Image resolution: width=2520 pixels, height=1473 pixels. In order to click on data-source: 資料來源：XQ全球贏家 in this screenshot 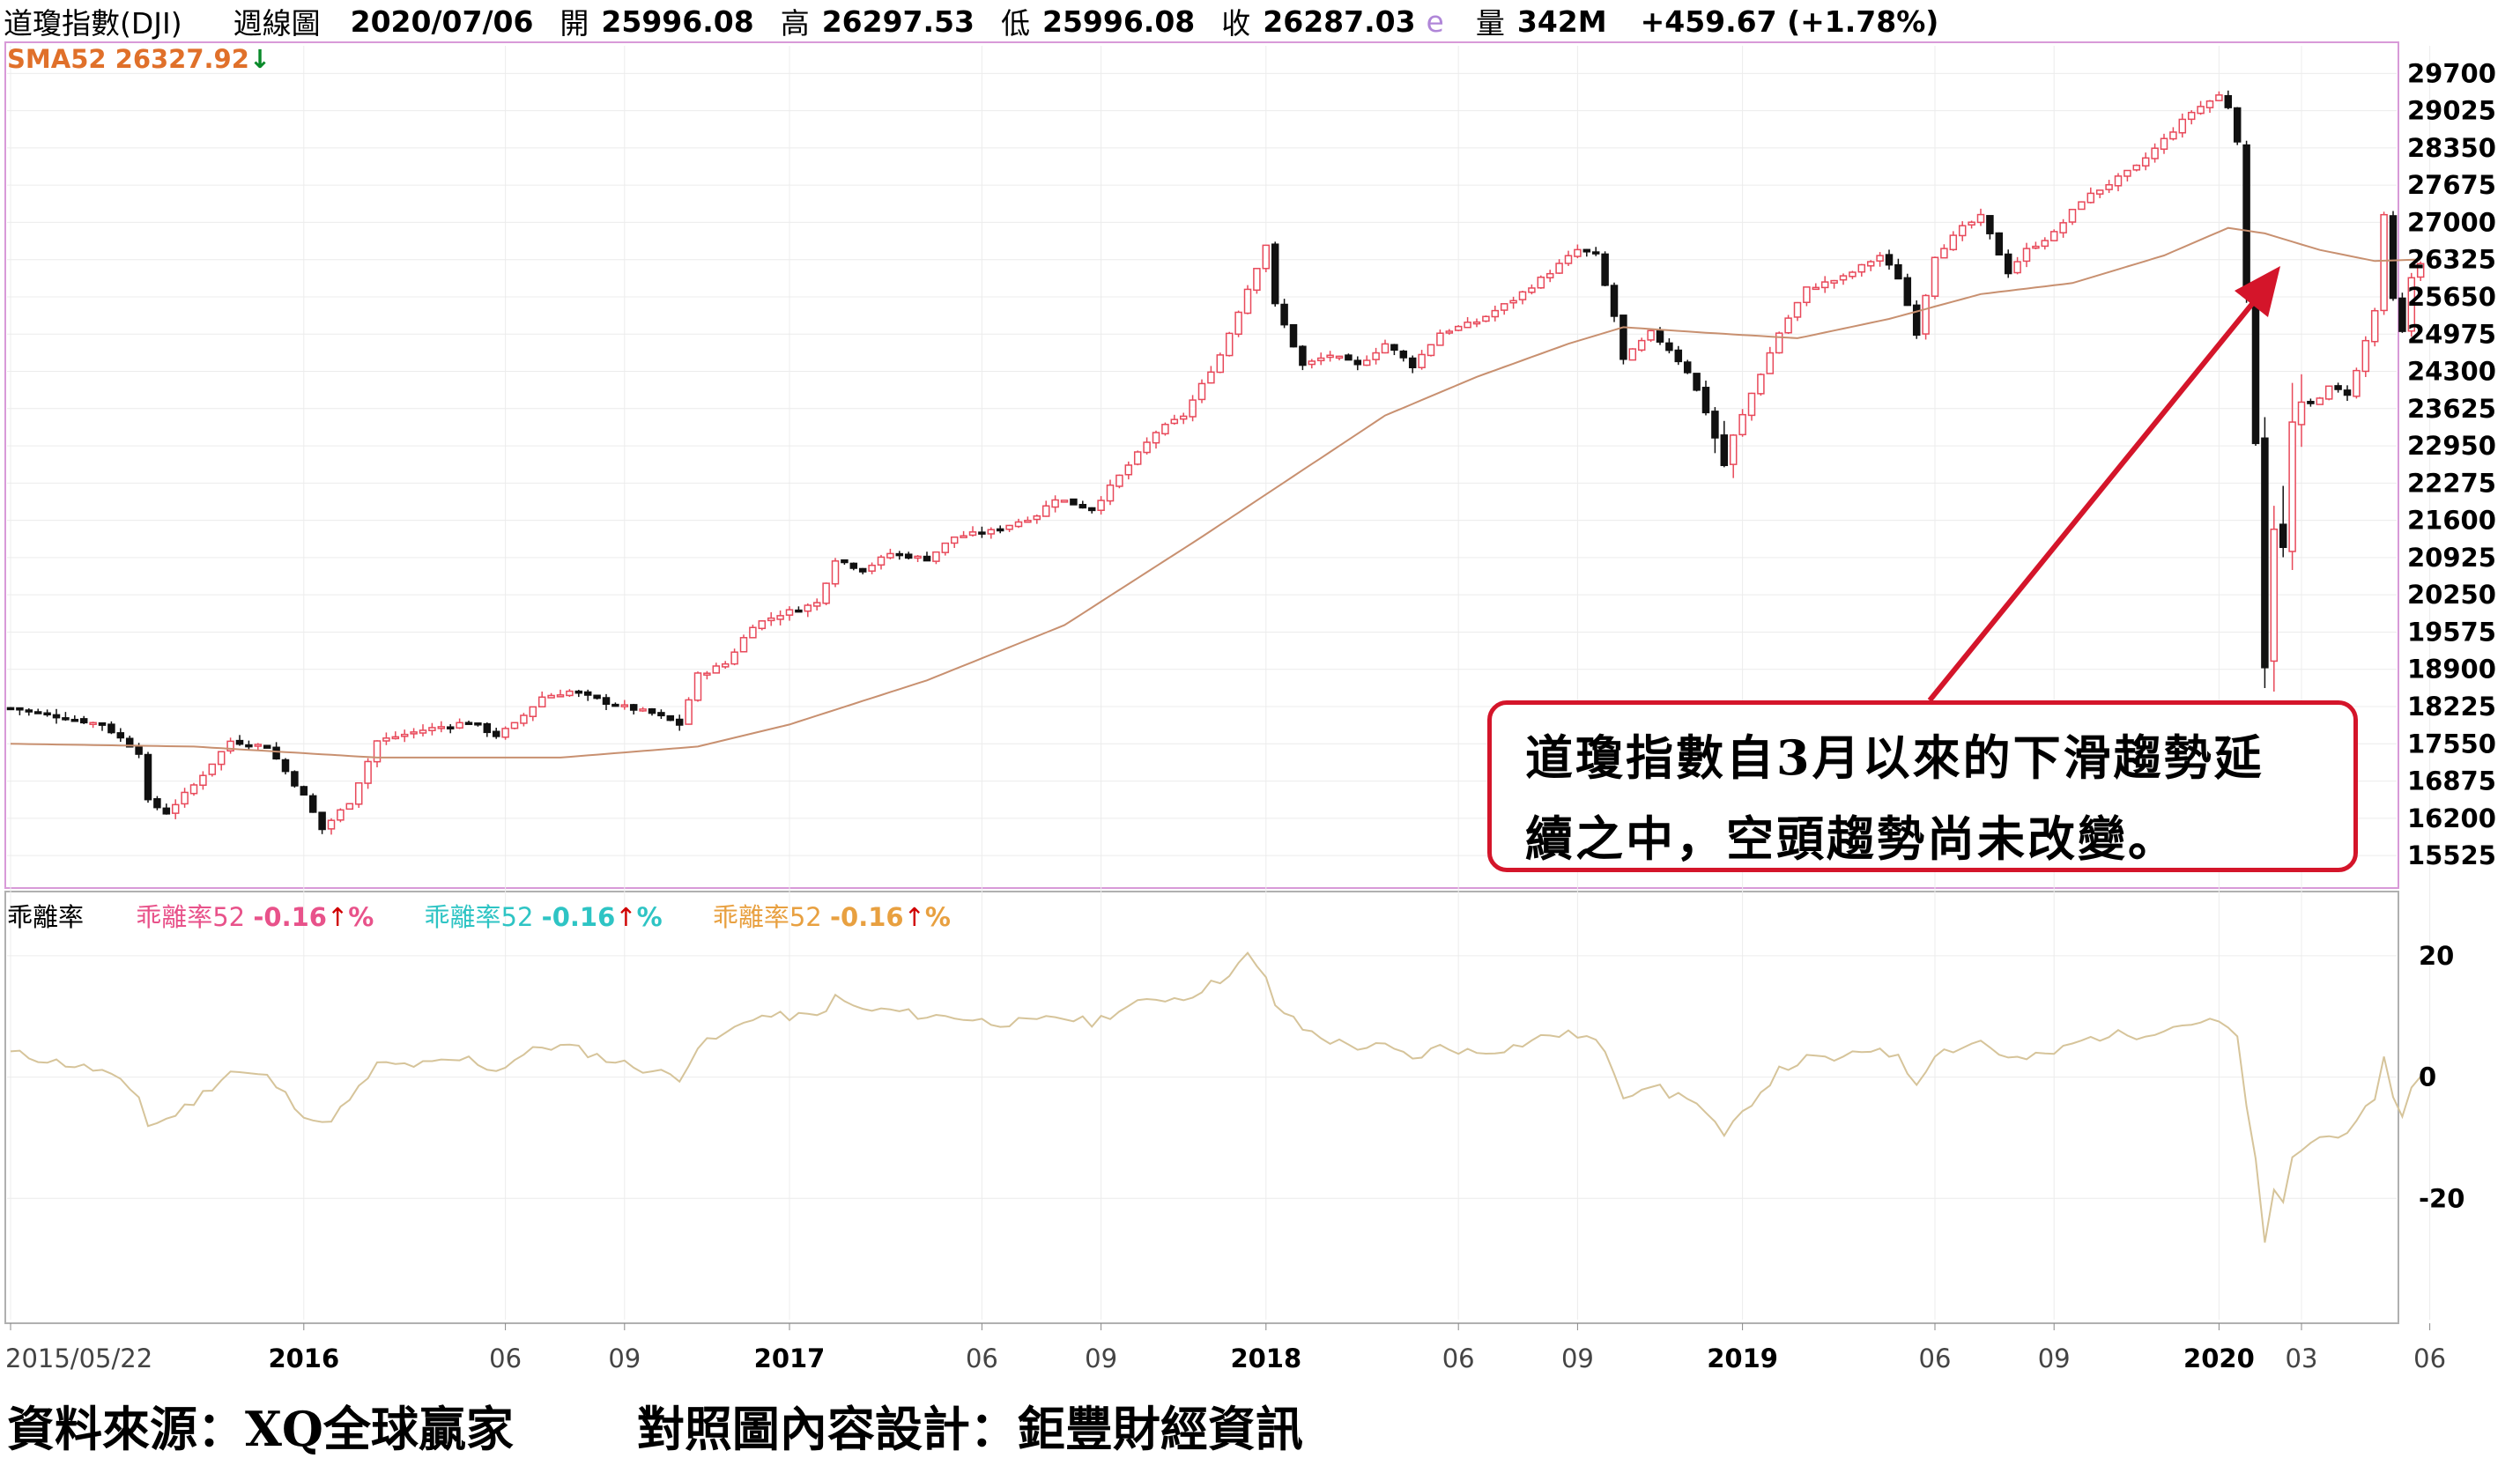, I will do `click(260, 1428)`.